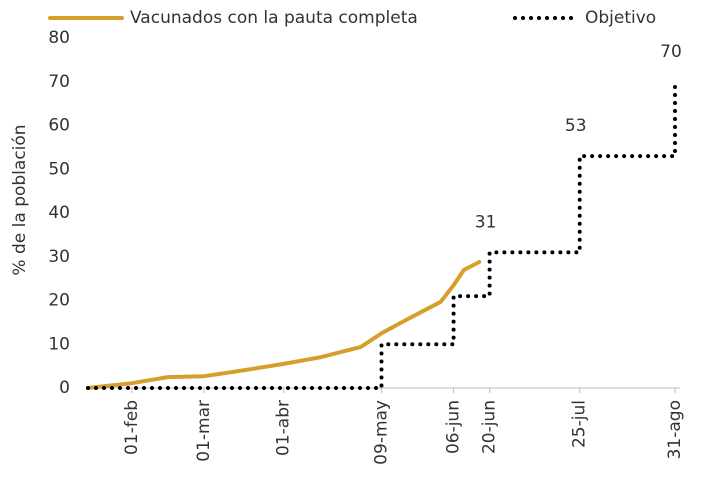 The image size is (706, 481). Describe the element at coordinates (204, 431) in the screenshot. I see `x-tick-label: 01-mar` at that location.